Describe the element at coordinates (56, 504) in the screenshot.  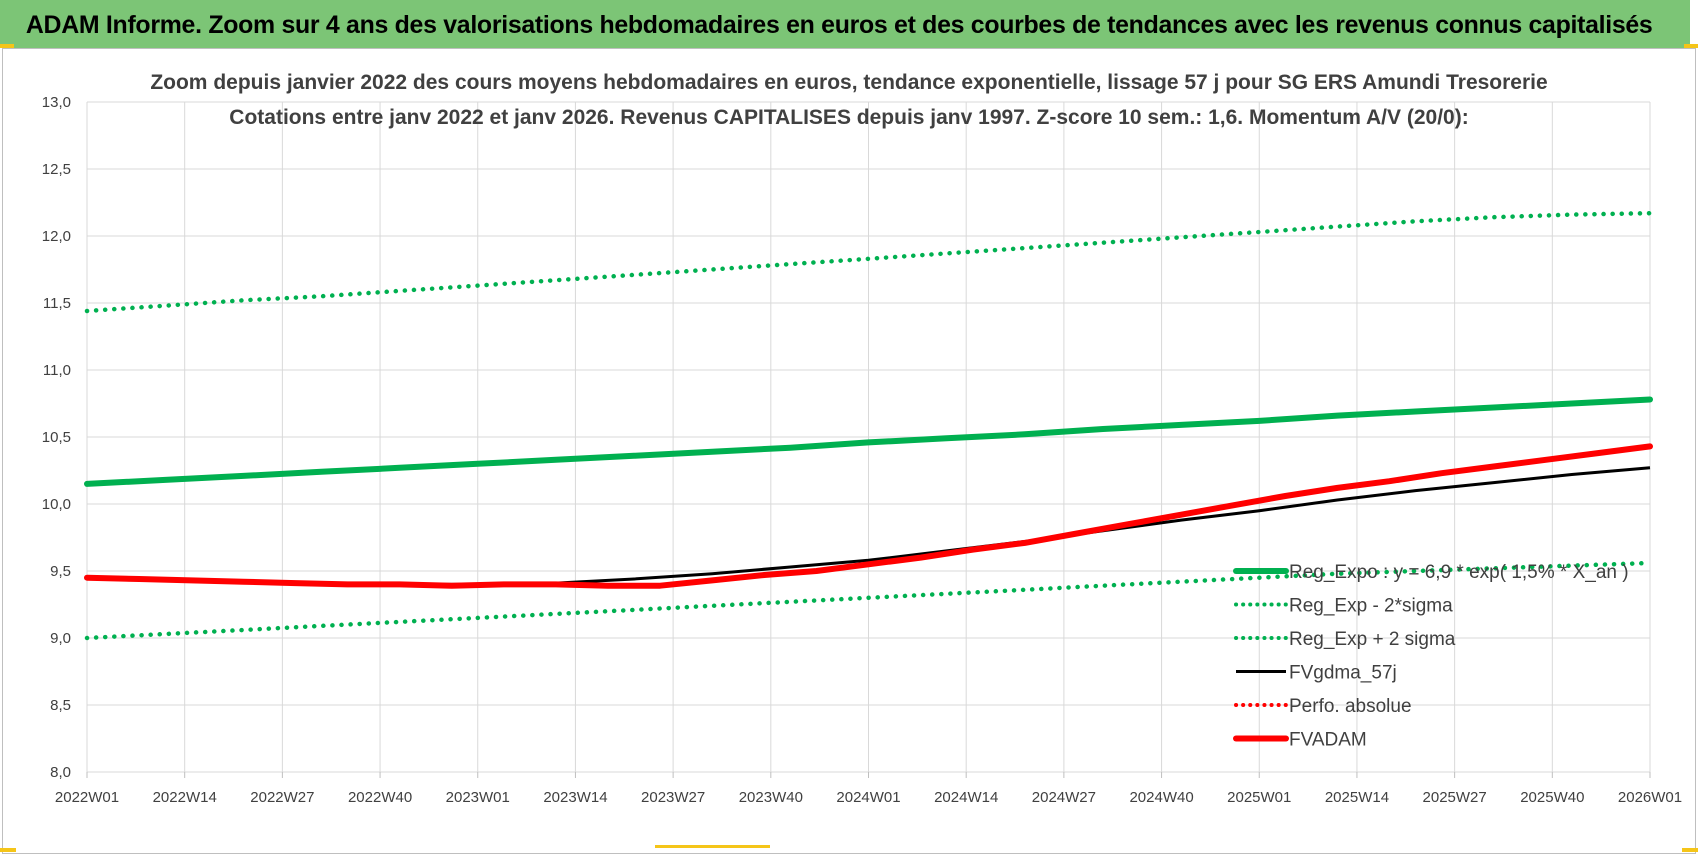
I see `y-tick-label: 10,0` at that location.